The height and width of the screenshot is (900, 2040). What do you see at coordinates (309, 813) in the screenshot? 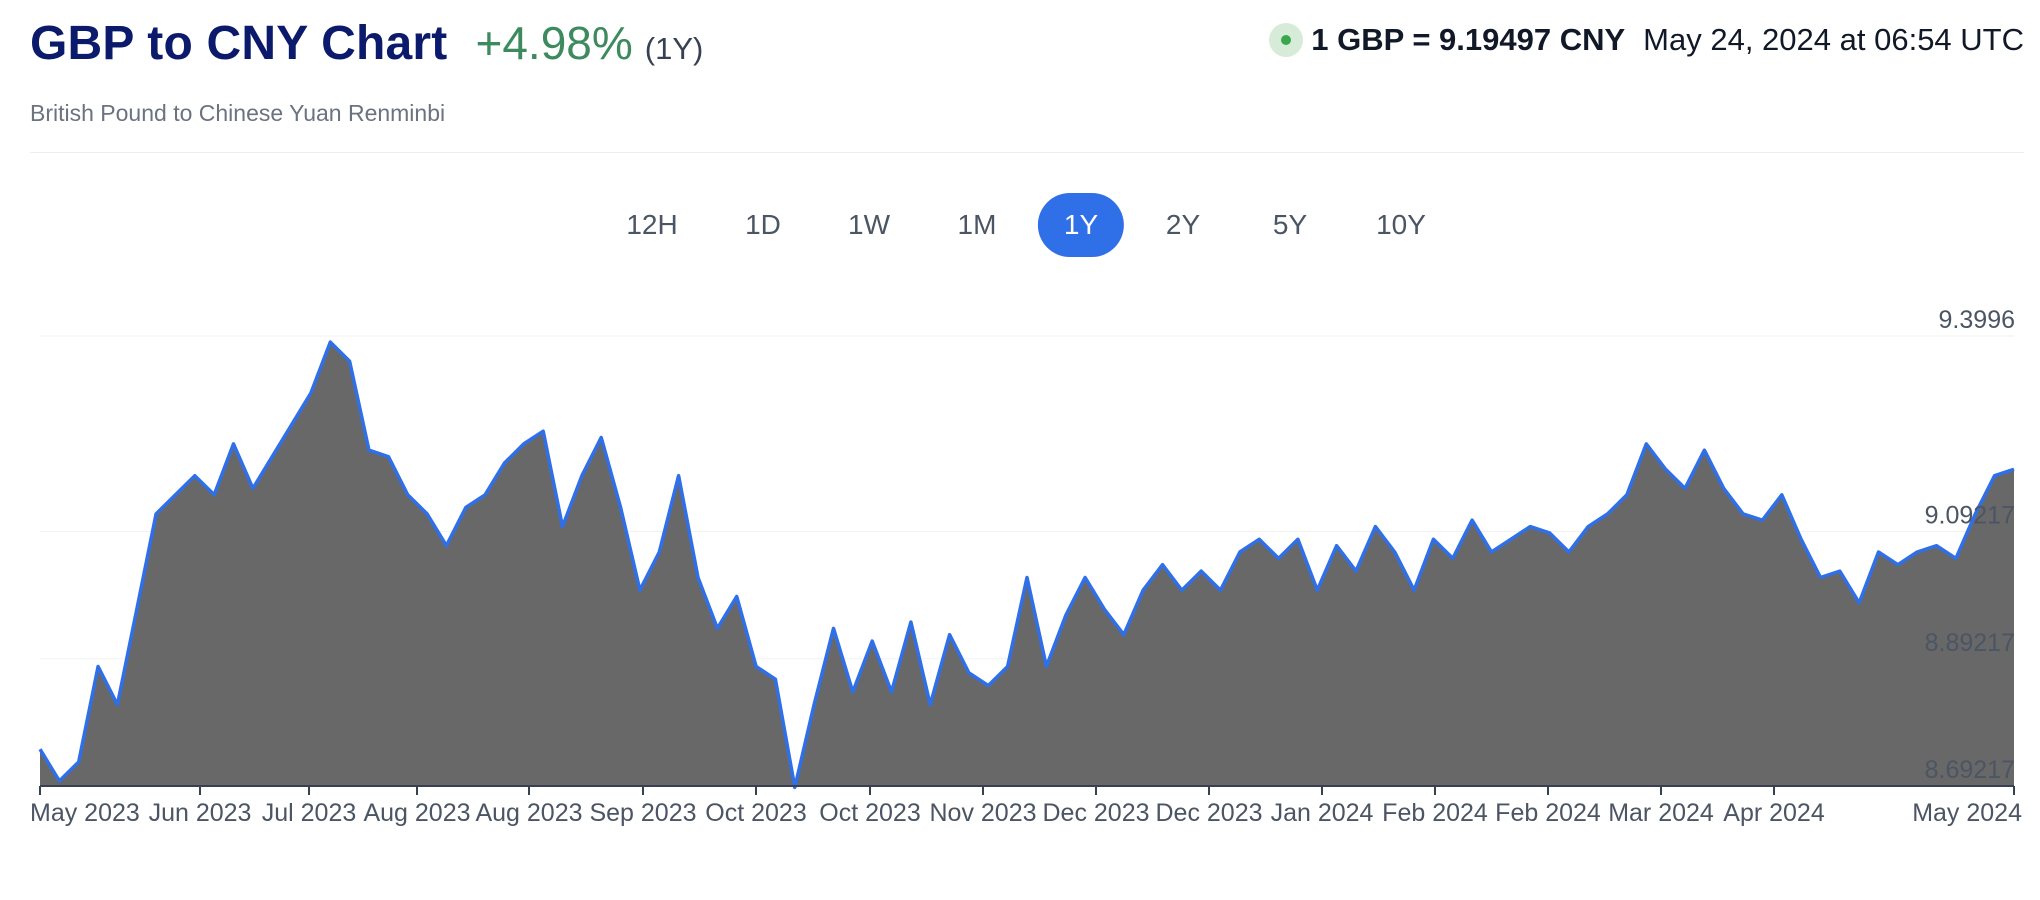
I see `x-tick-label: Jul 2023` at bounding box center [309, 813].